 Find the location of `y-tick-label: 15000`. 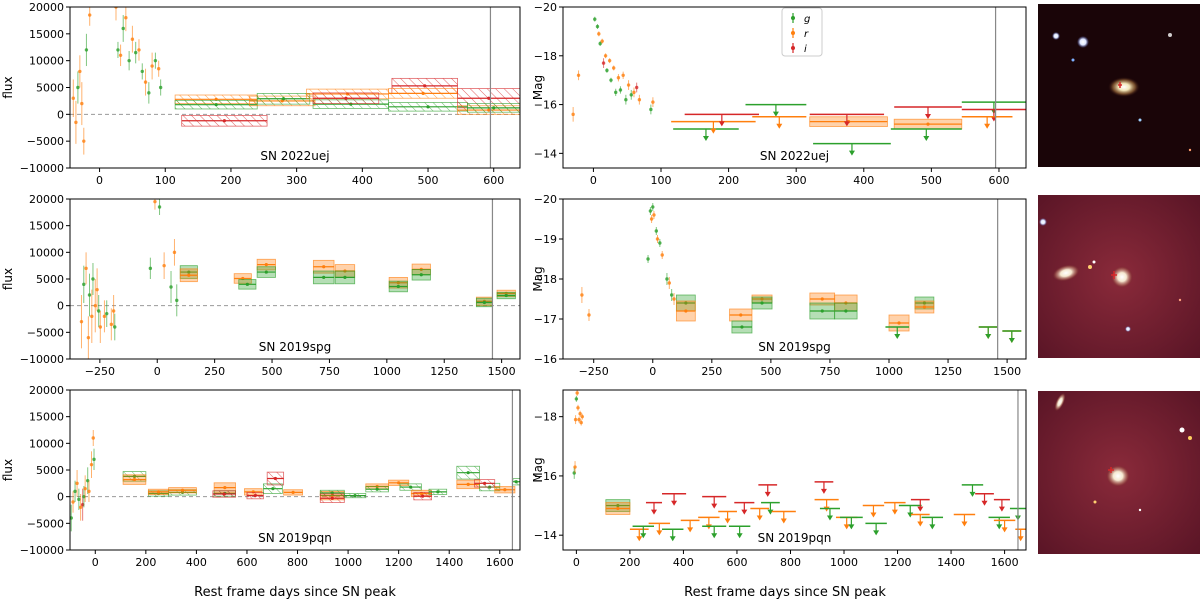

y-tick-label: 15000 is located at coordinates (46, 34).